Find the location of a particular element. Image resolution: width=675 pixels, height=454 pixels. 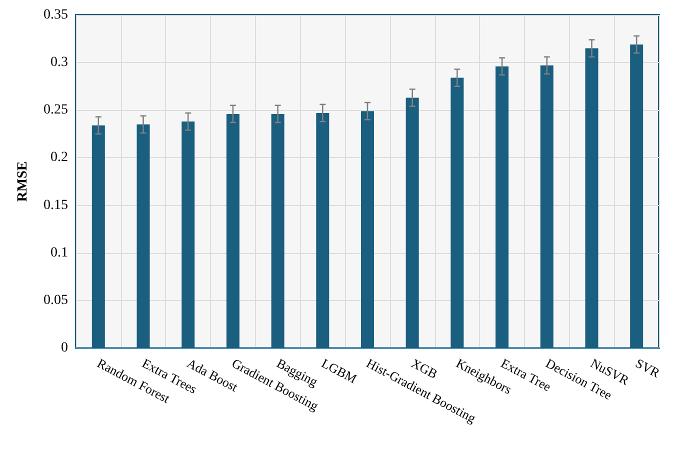

y-tick-label: 0.15 is located at coordinates (56, 205).